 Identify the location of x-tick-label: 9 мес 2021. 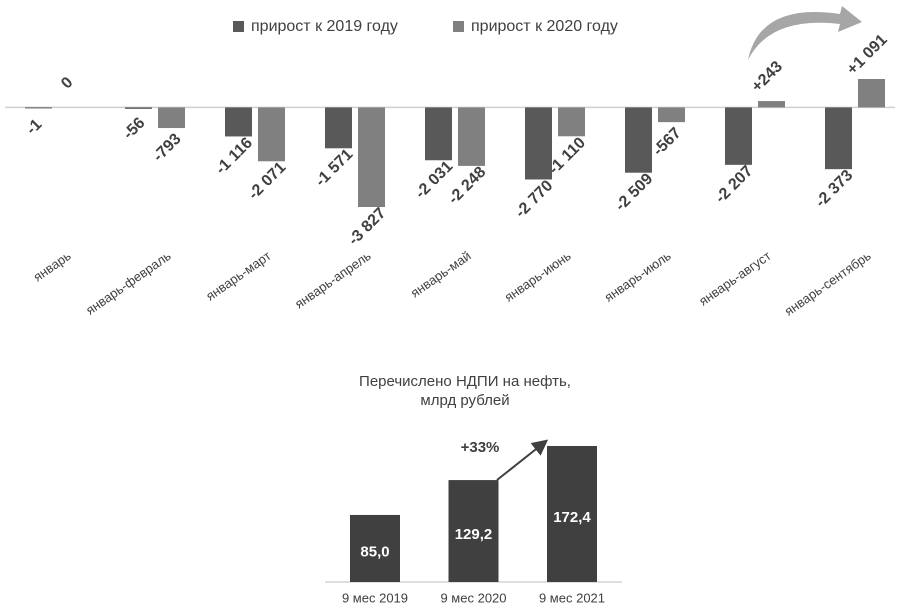
(572, 597).